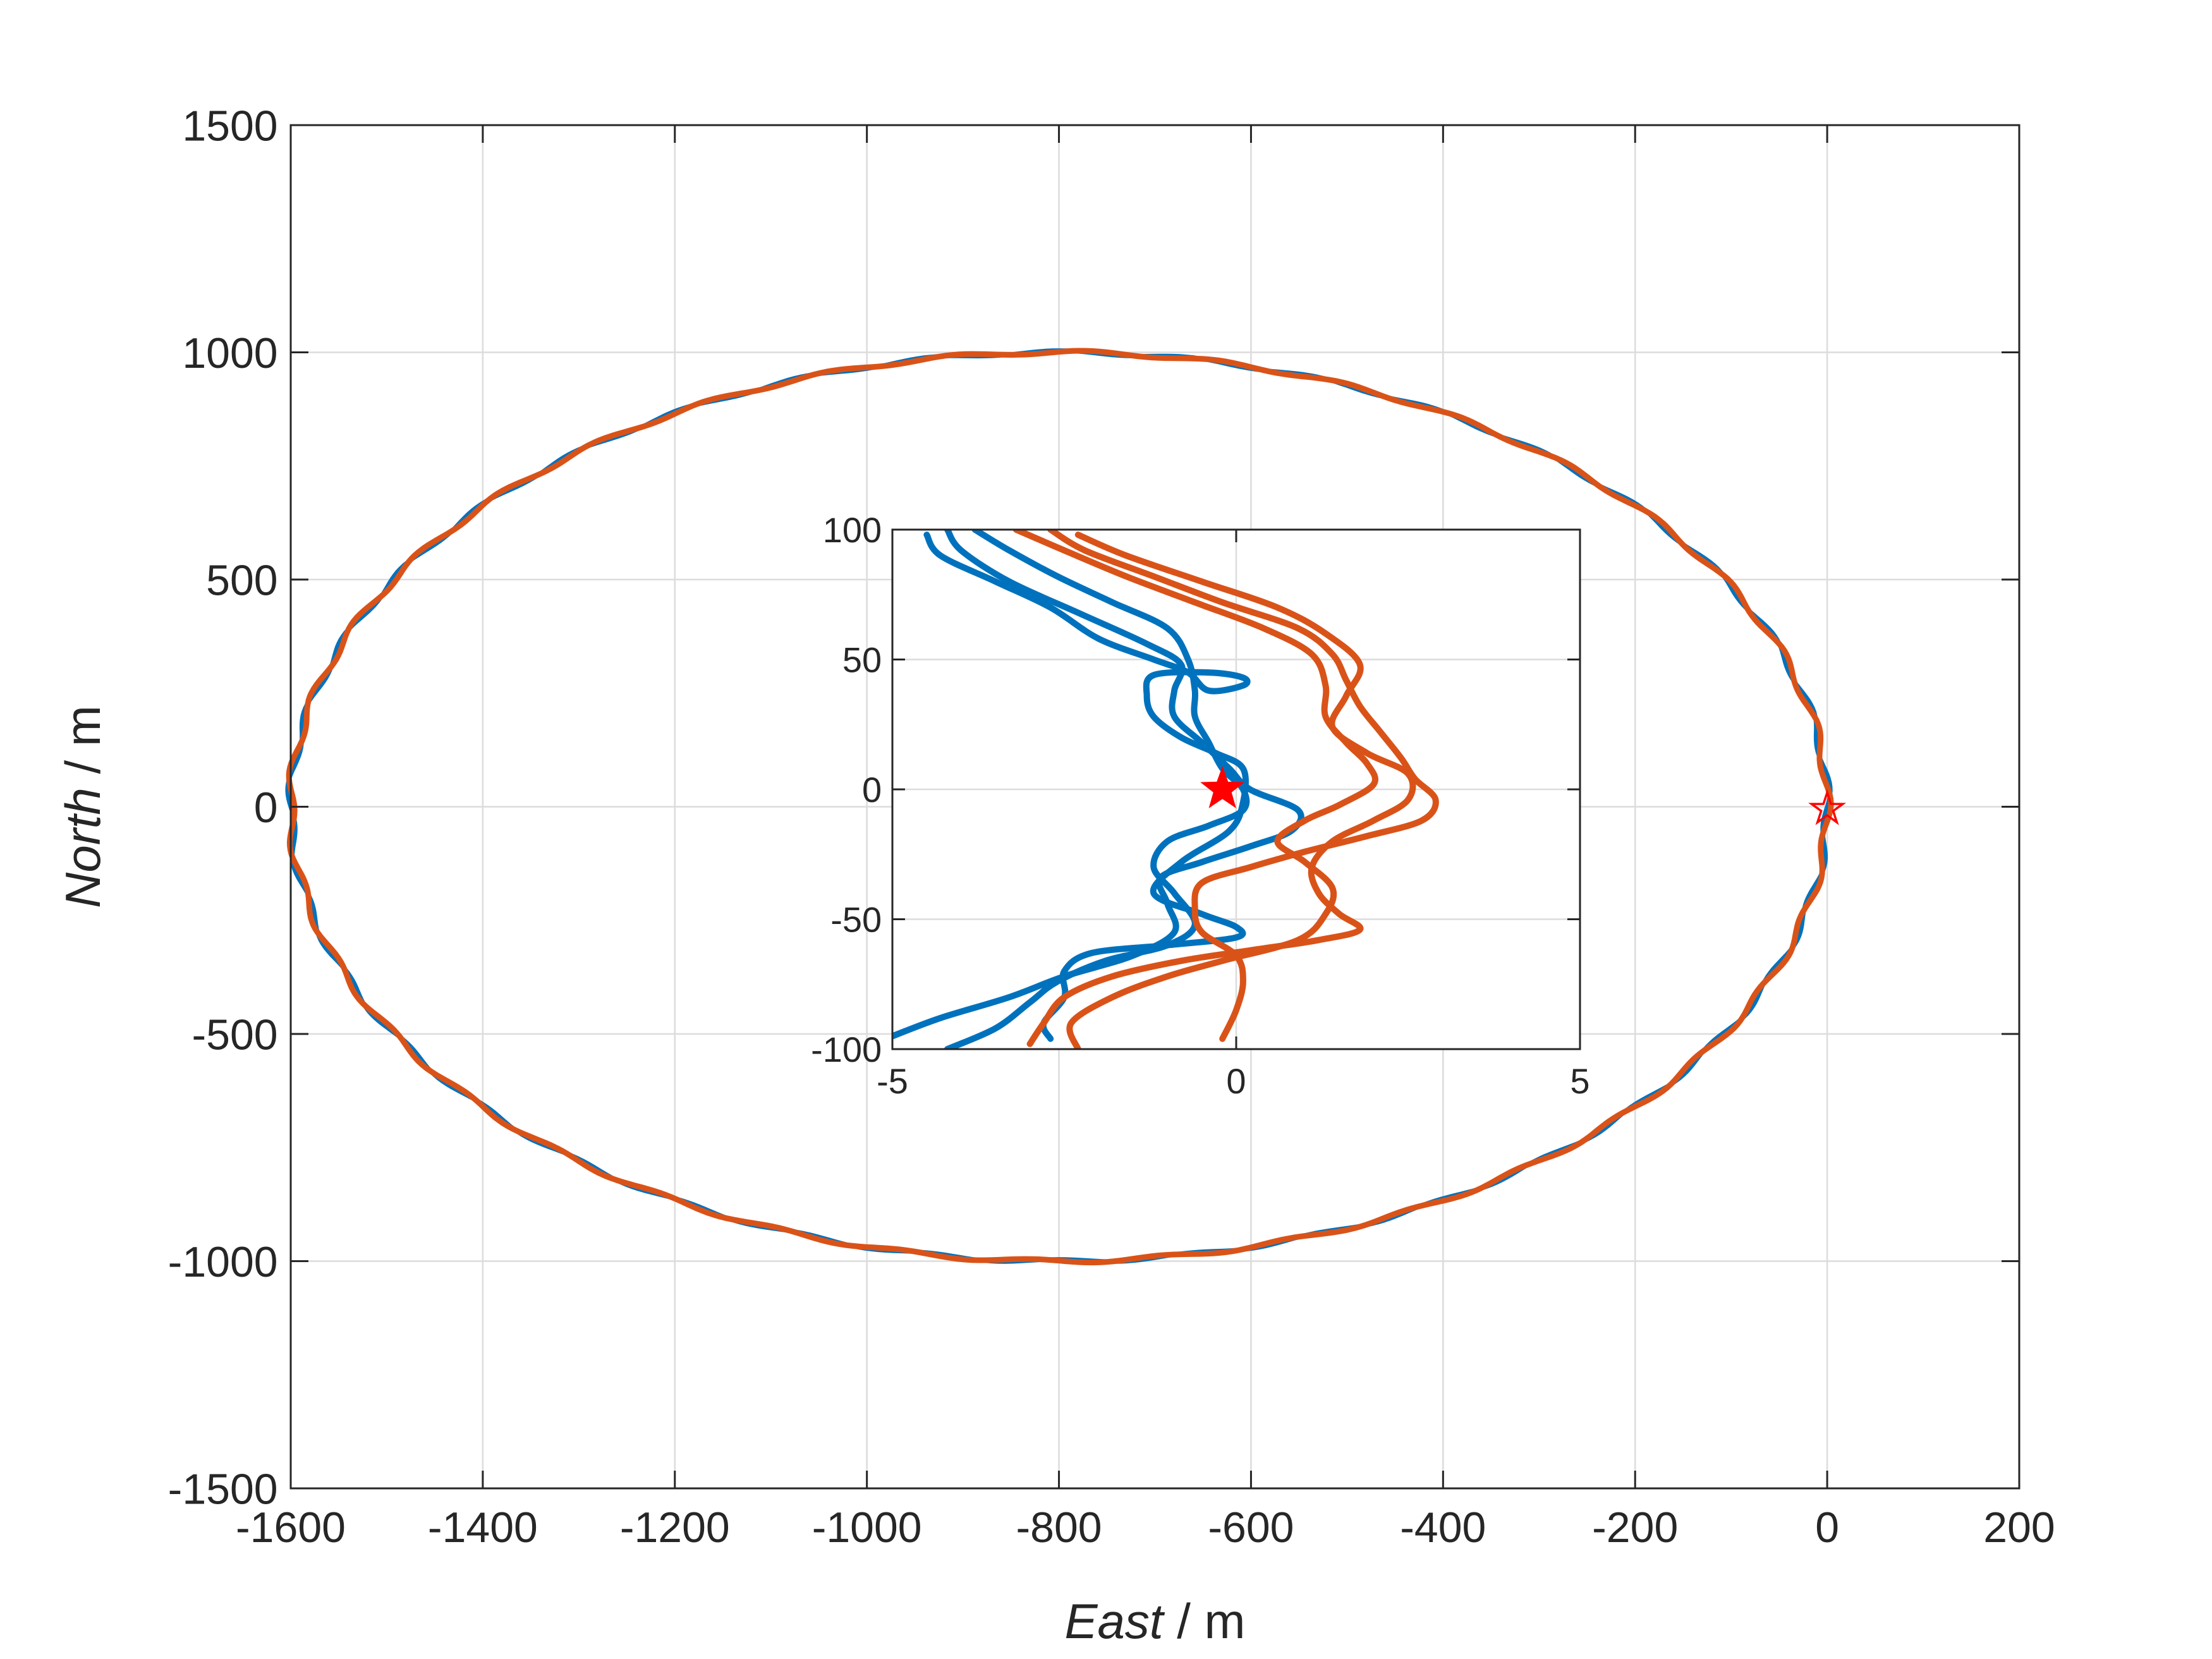 The width and height of the screenshot is (2212, 1659). I want to click on y-axis-label-unit: / m, so click(83, 746).